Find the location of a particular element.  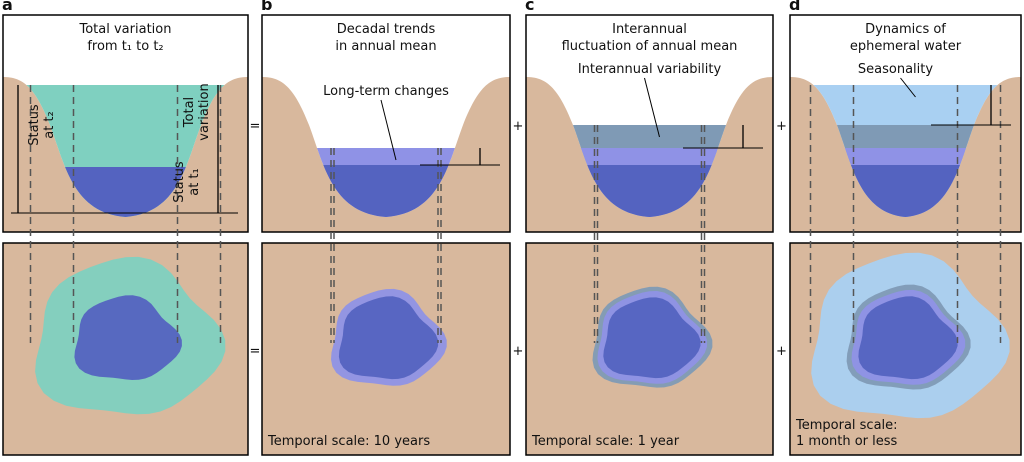

panel-title: Interannual is located at coordinates (649, 29).